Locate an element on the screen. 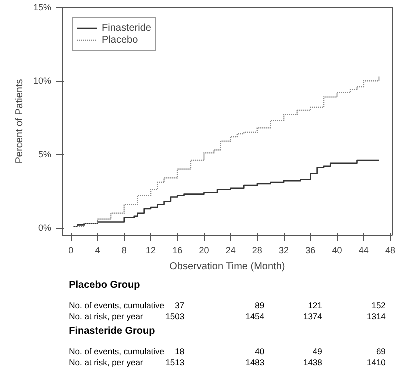  x-tick-label: 36 is located at coordinates (311, 251).